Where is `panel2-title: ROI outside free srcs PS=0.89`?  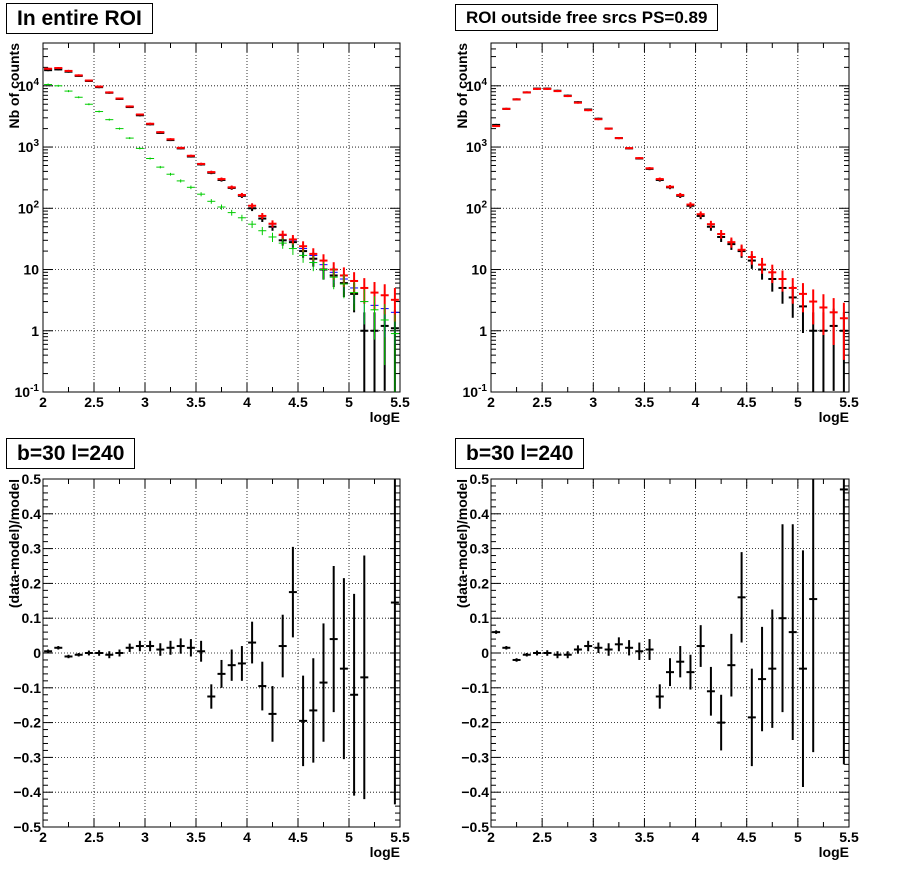 panel2-title: ROI outside free srcs PS=0.89 is located at coordinates (587, 17).